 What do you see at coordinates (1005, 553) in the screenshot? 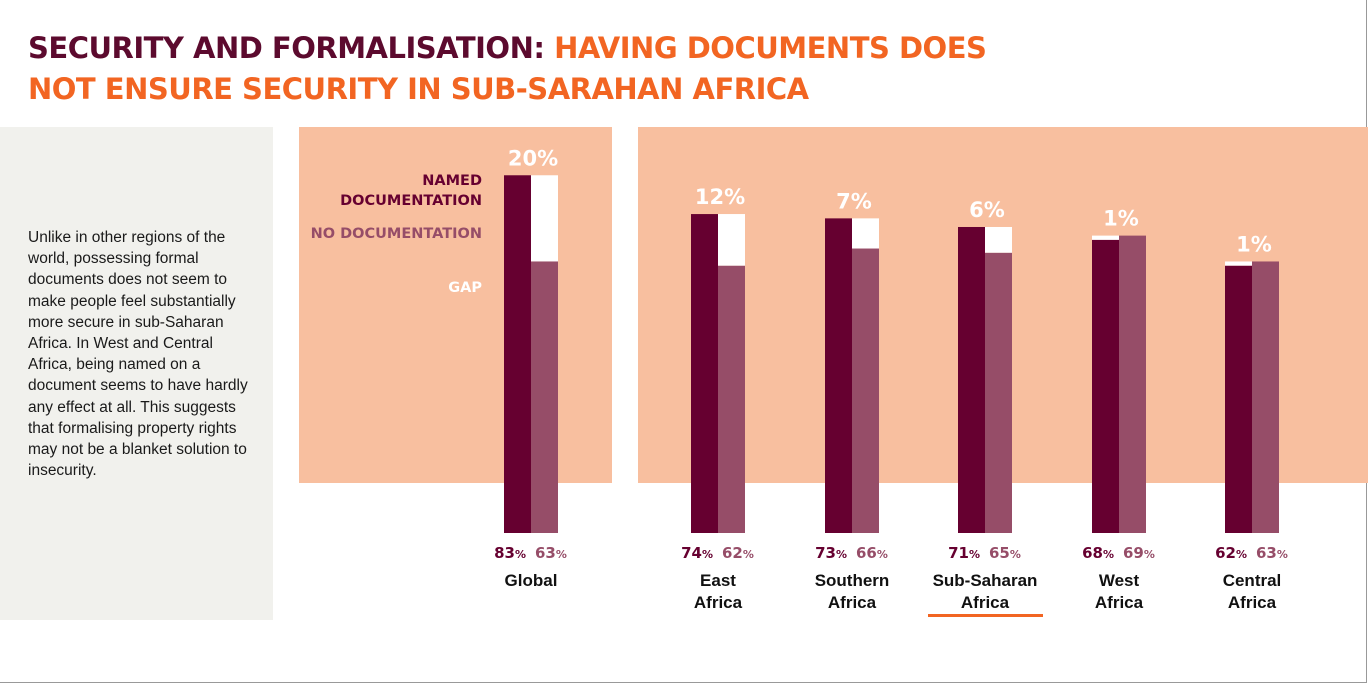
I see `value-label-no-documentation: 65%` at bounding box center [1005, 553].